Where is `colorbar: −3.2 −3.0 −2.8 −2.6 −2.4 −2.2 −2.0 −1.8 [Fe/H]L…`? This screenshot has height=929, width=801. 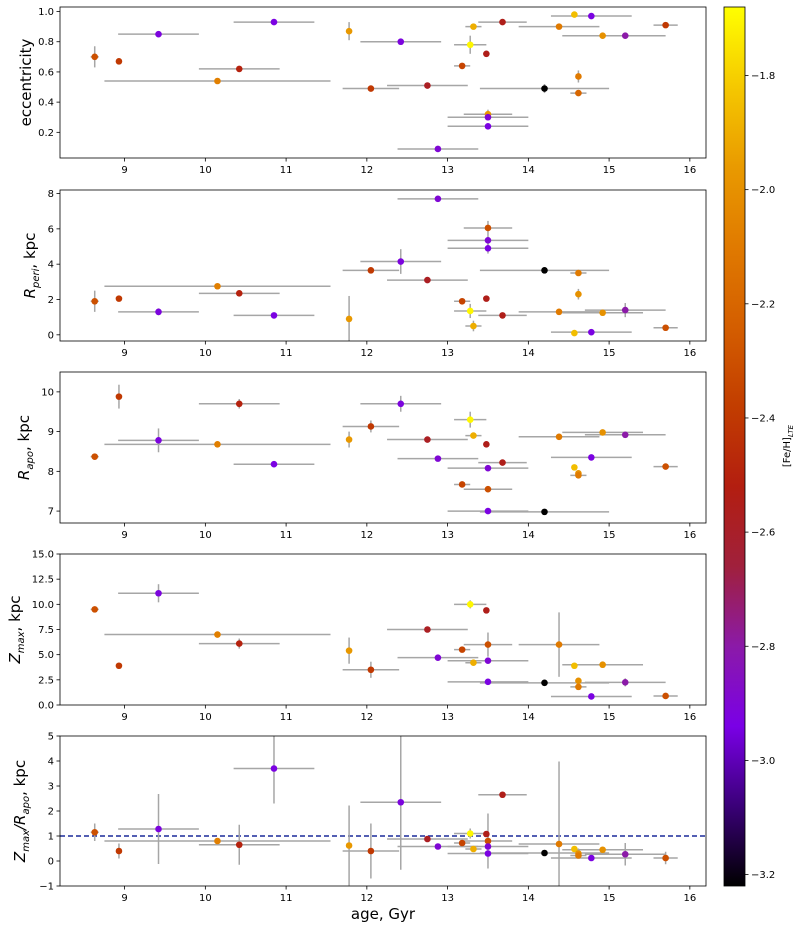 colorbar: −3.2 −3.0 −2.8 −2.6 −2.4 −2.2 −2.0 −1.8 [Fe/H]L… is located at coordinates (759, 446).